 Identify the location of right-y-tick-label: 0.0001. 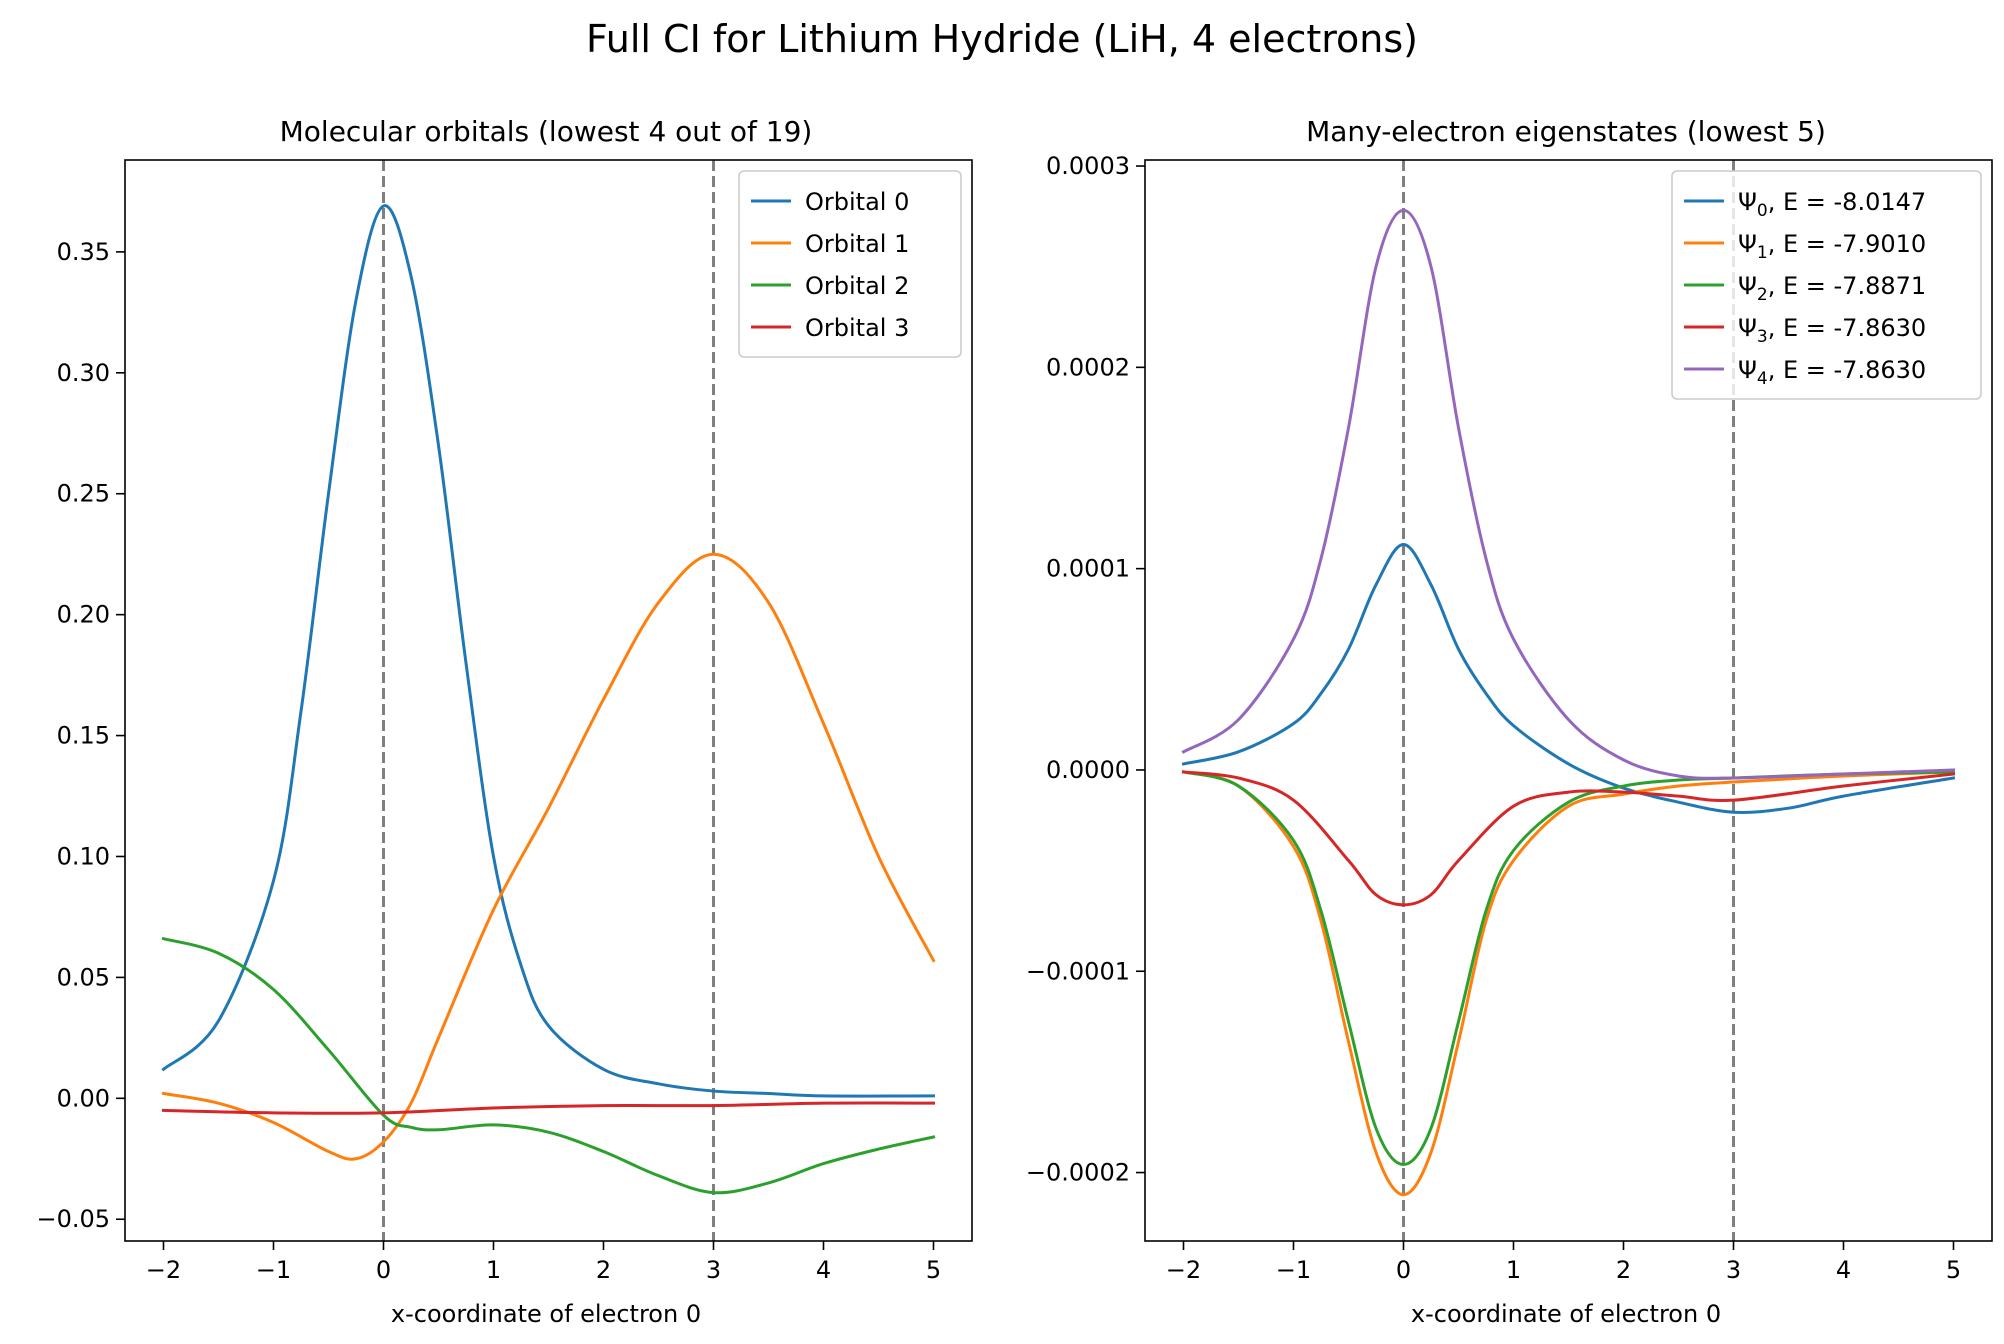
(1088, 569).